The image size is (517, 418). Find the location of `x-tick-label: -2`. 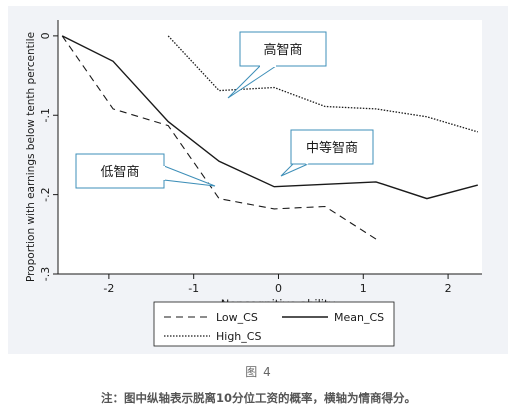

x-tick-label: -2 is located at coordinates (108, 288).